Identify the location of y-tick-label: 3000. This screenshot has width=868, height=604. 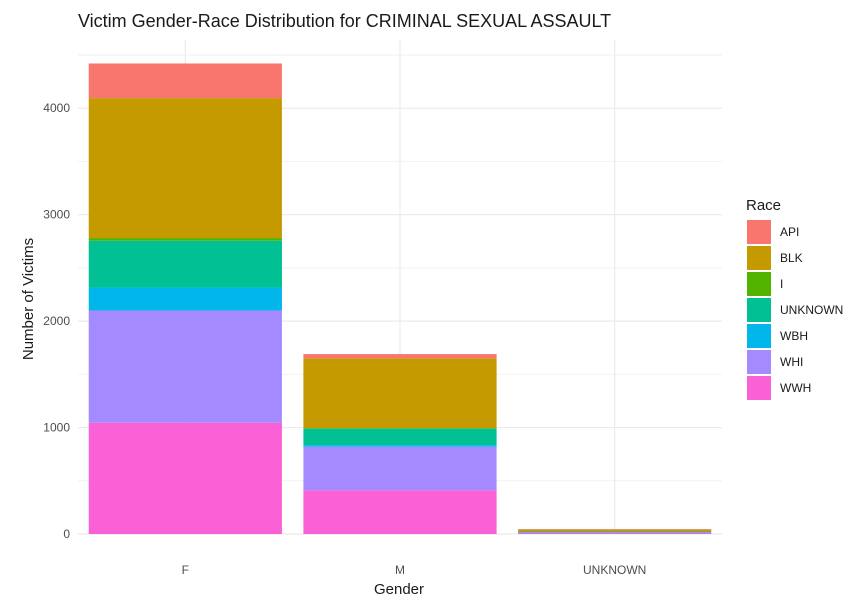
(56, 215).